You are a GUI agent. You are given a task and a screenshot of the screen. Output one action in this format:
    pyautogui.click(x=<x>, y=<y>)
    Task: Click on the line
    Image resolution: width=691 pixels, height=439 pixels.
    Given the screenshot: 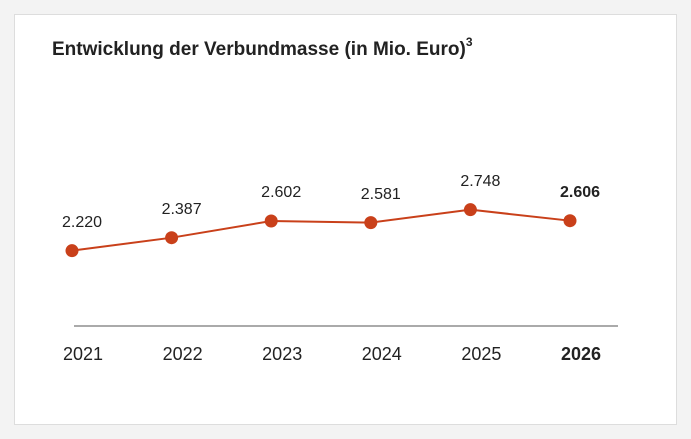 What is the action you would take?
    pyautogui.click(x=321, y=230)
    